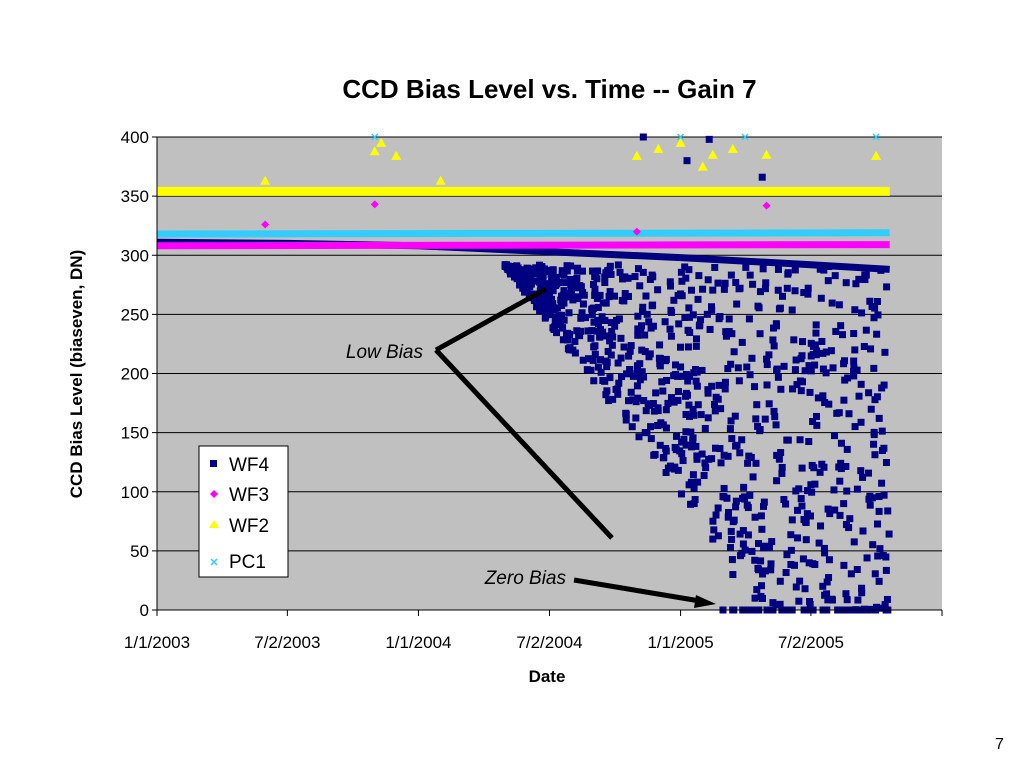 This screenshot has width=1024, height=768. Describe the element at coordinates (523, 229) in the screenshot. I see `series-baselines` at that location.